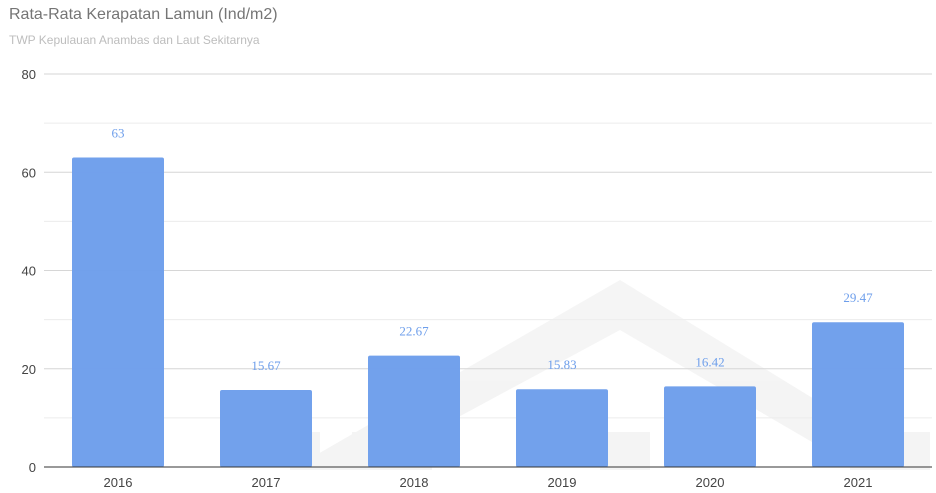 This screenshot has width=936, height=493. I want to click on x-tick-label: 2019, so click(562, 482).